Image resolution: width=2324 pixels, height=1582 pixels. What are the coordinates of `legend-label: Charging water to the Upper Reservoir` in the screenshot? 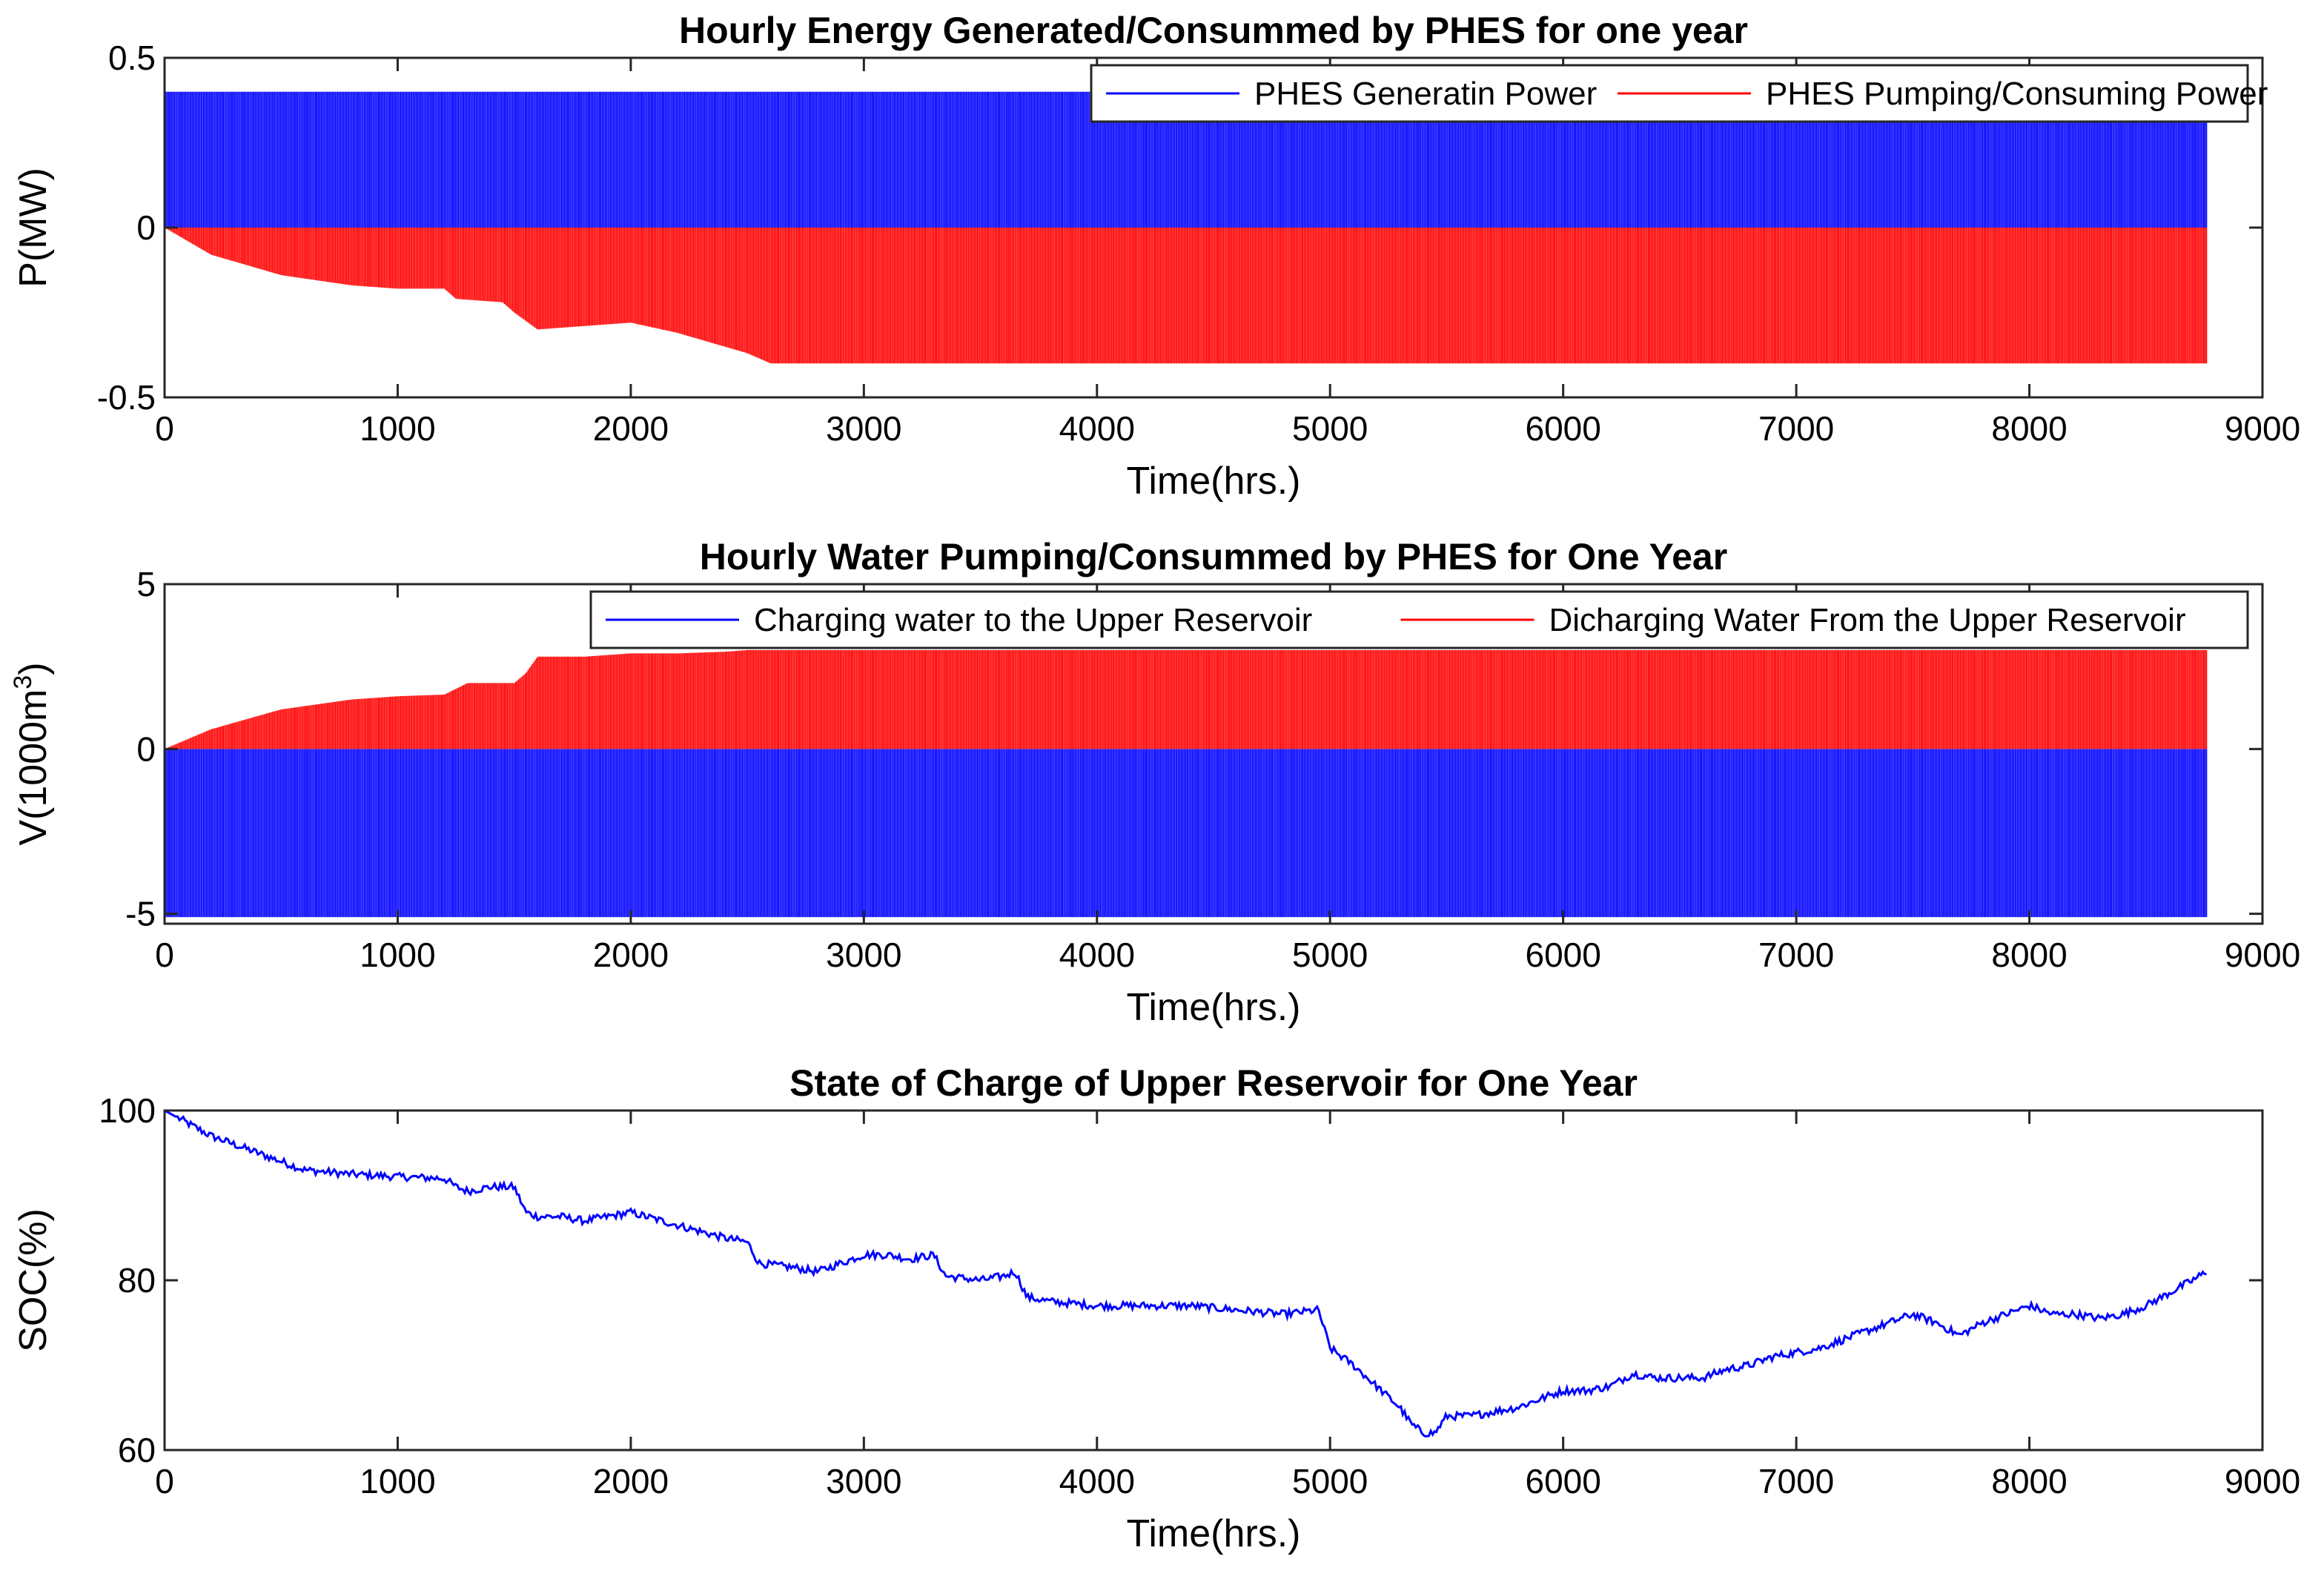 It's located at (1033, 620).